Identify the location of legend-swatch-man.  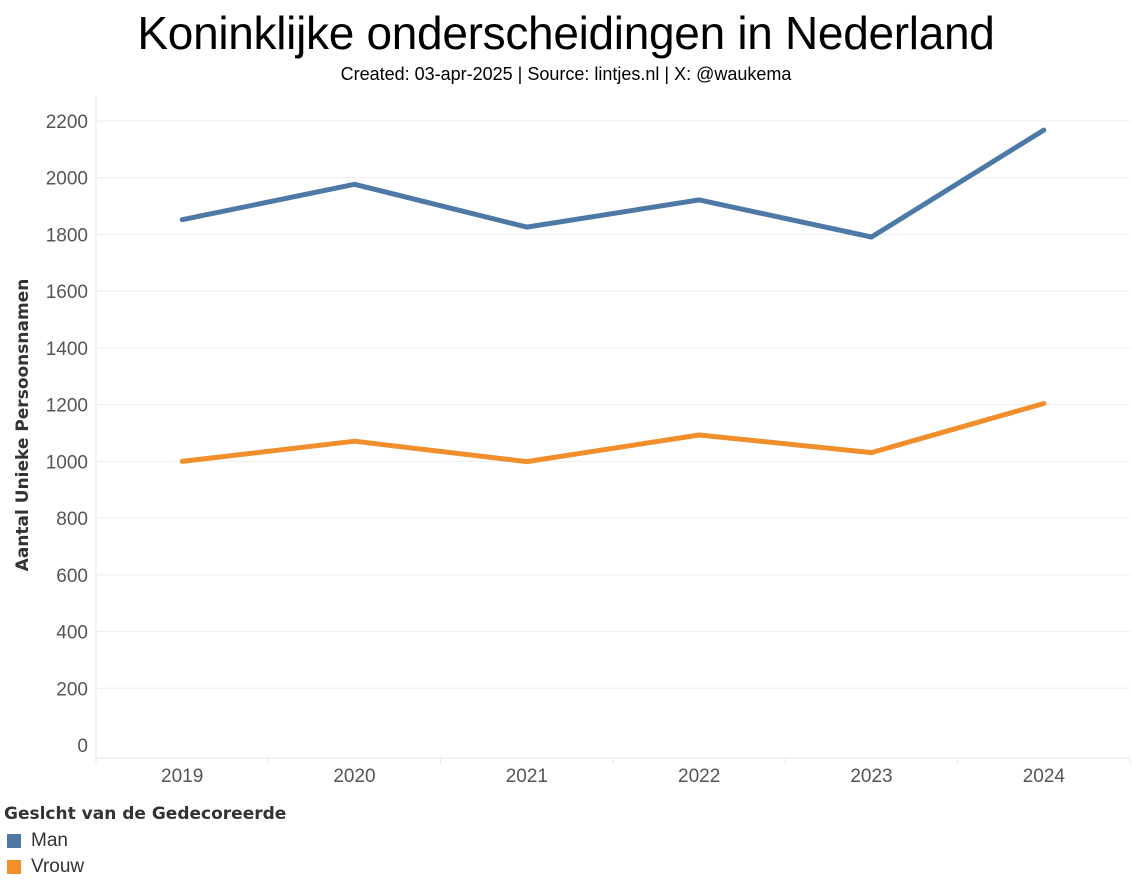
(14, 841).